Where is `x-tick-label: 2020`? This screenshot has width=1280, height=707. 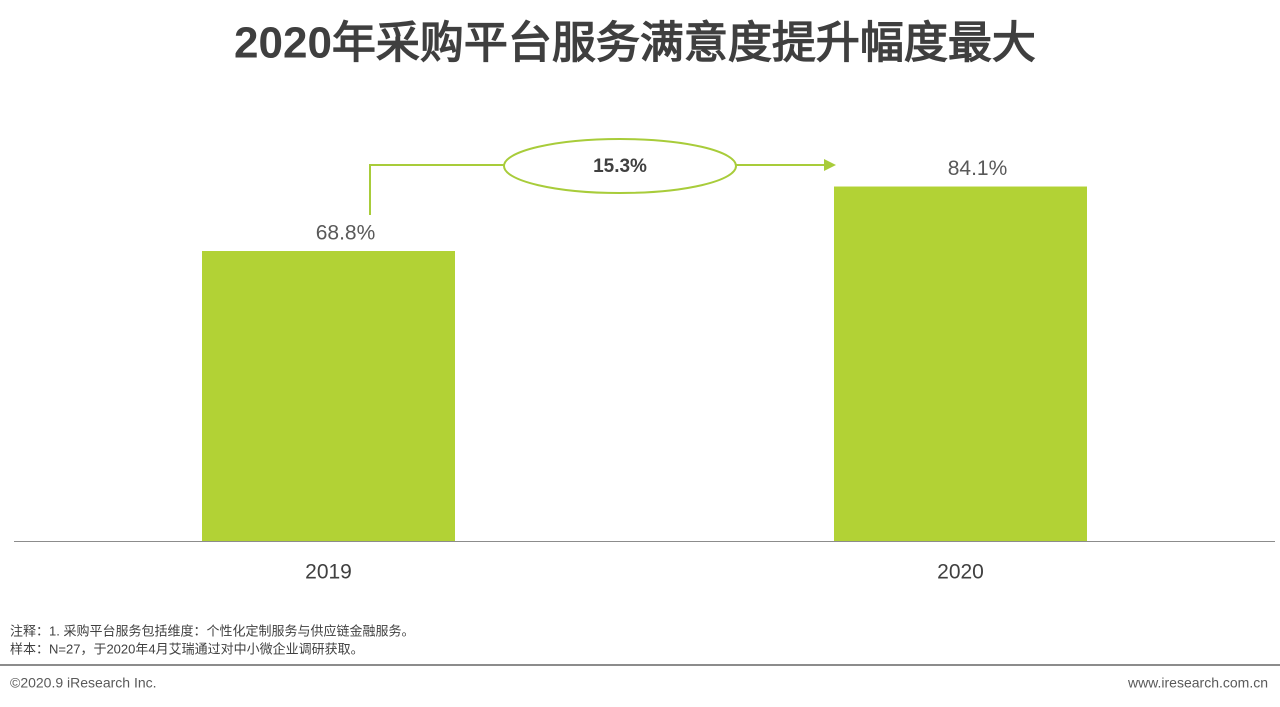 x-tick-label: 2020 is located at coordinates (960, 572).